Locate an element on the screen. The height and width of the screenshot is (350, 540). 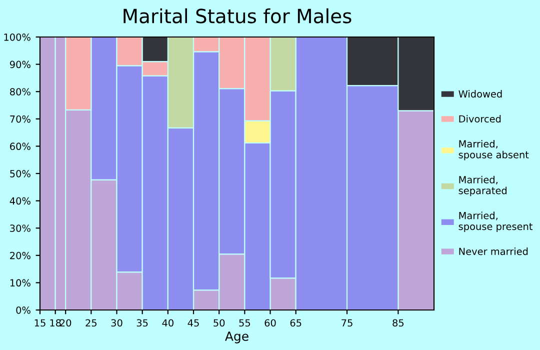
x-tick-label: 65 is located at coordinates (296, 323).